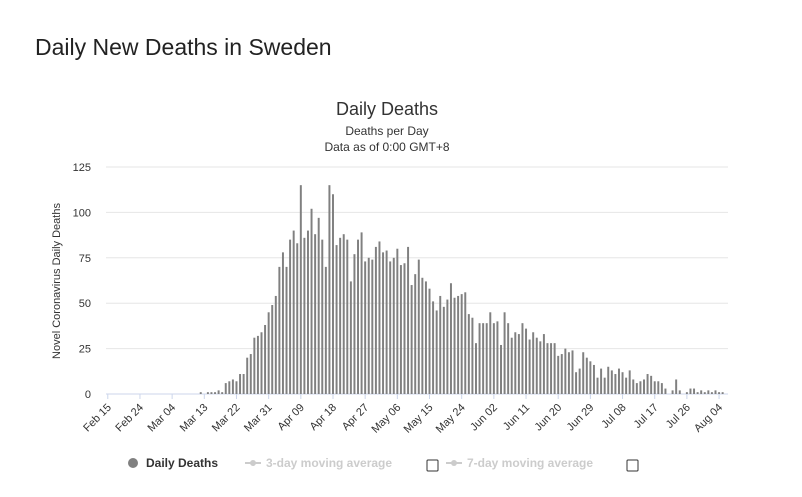 Image resolution: width=802 pixels, height=497 pixels. I want to click on checkbox-3-day-average, so click(432, 465).